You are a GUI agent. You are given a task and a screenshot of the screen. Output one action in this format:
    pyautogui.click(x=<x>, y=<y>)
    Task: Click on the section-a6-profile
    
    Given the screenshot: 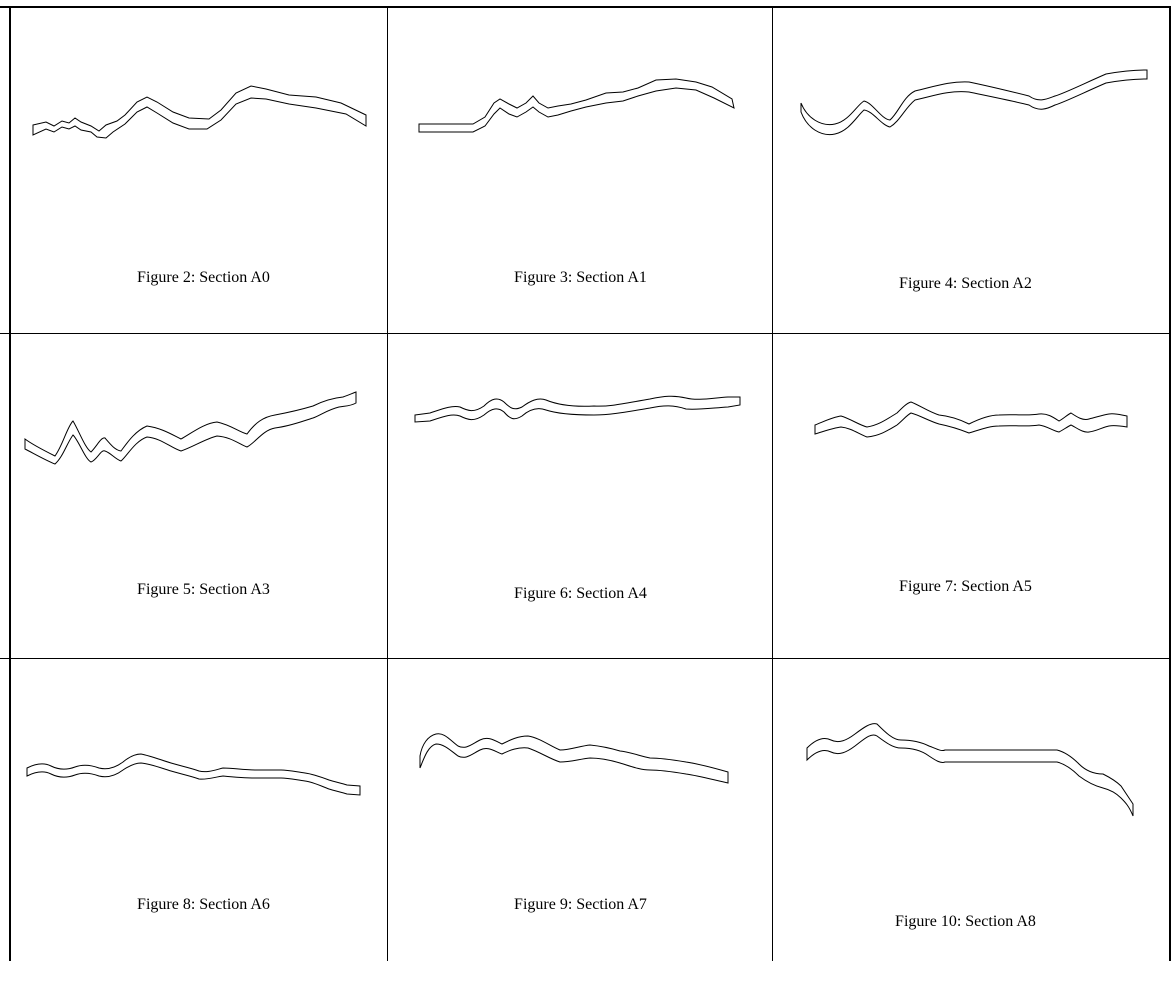 What is the action you would take?
    pyautogui.click(x=193, y=774)
    